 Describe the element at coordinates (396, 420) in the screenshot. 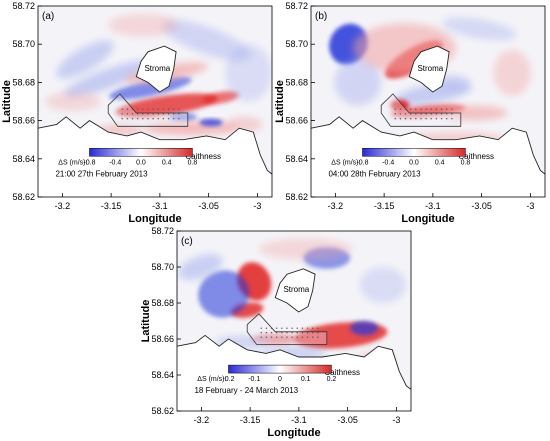

I see `x-tick-label: -3` at that location.